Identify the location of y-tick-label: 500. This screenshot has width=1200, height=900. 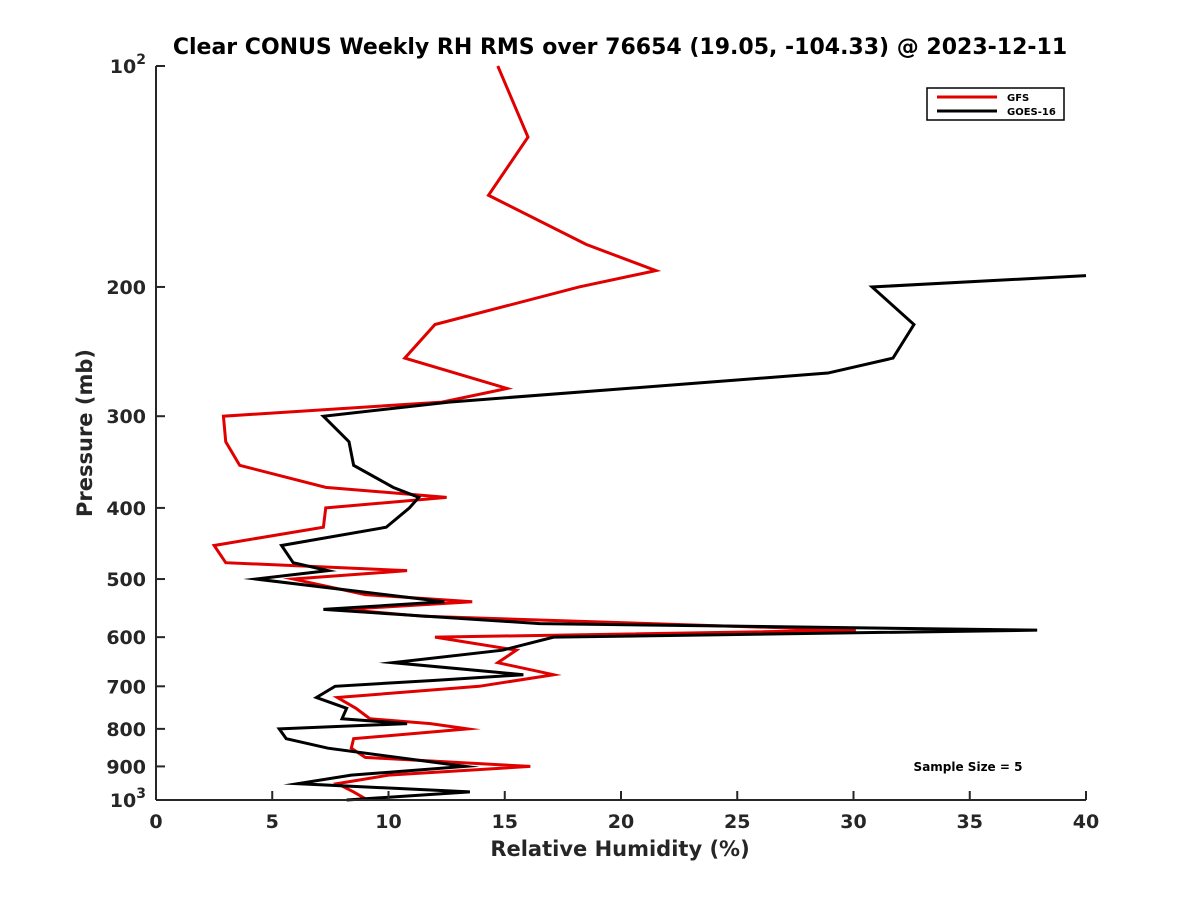
(126, 580).